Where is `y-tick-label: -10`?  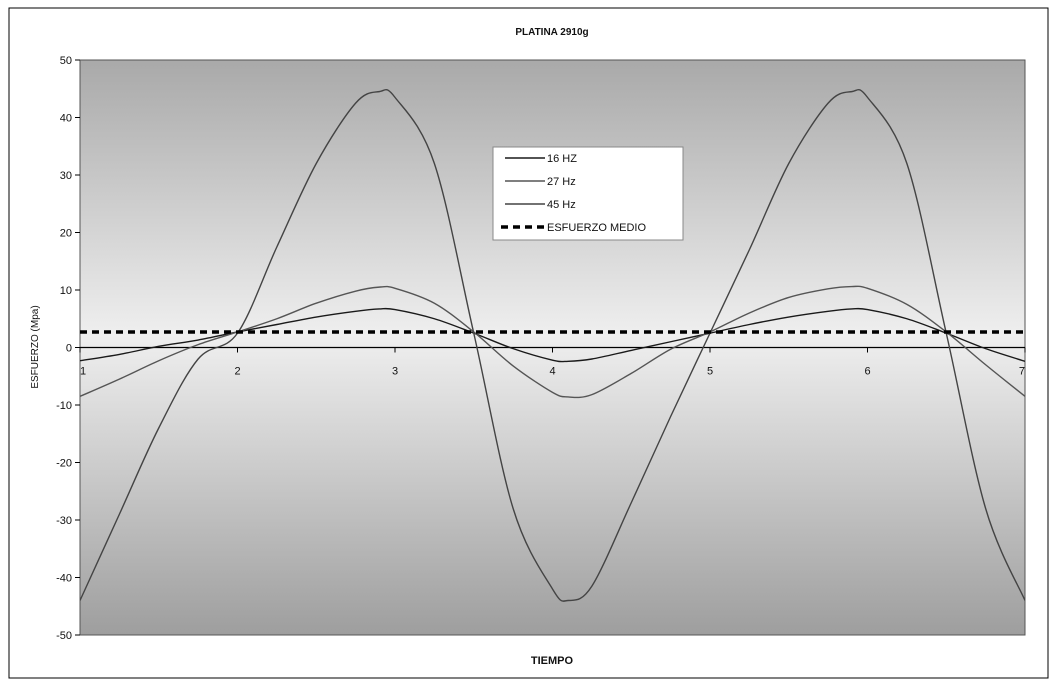
y-tick-label: -10 is located at coordinates (64, 406).